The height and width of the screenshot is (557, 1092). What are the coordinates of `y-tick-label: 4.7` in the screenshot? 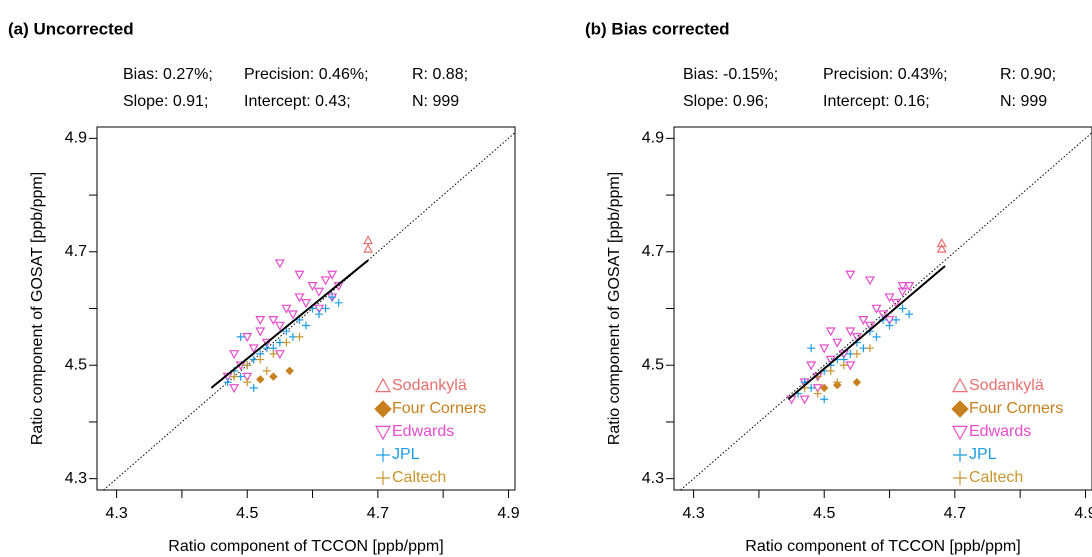 It's located at (653, 251).